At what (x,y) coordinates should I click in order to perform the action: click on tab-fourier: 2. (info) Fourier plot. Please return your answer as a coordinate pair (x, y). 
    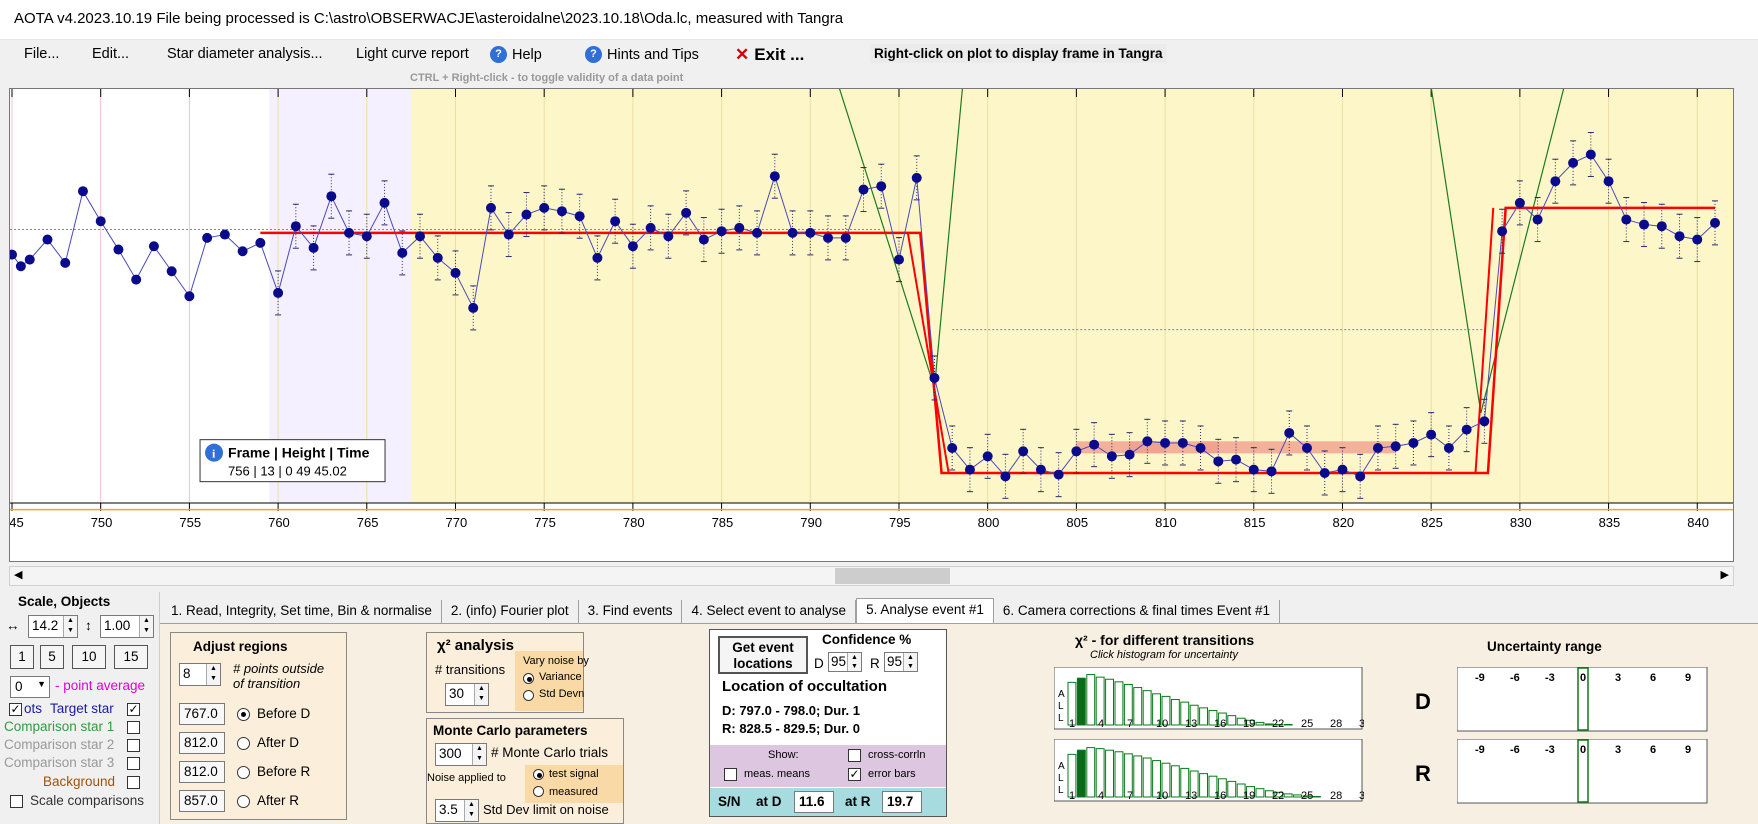
    Looking at the image, I should click on (510, 612).